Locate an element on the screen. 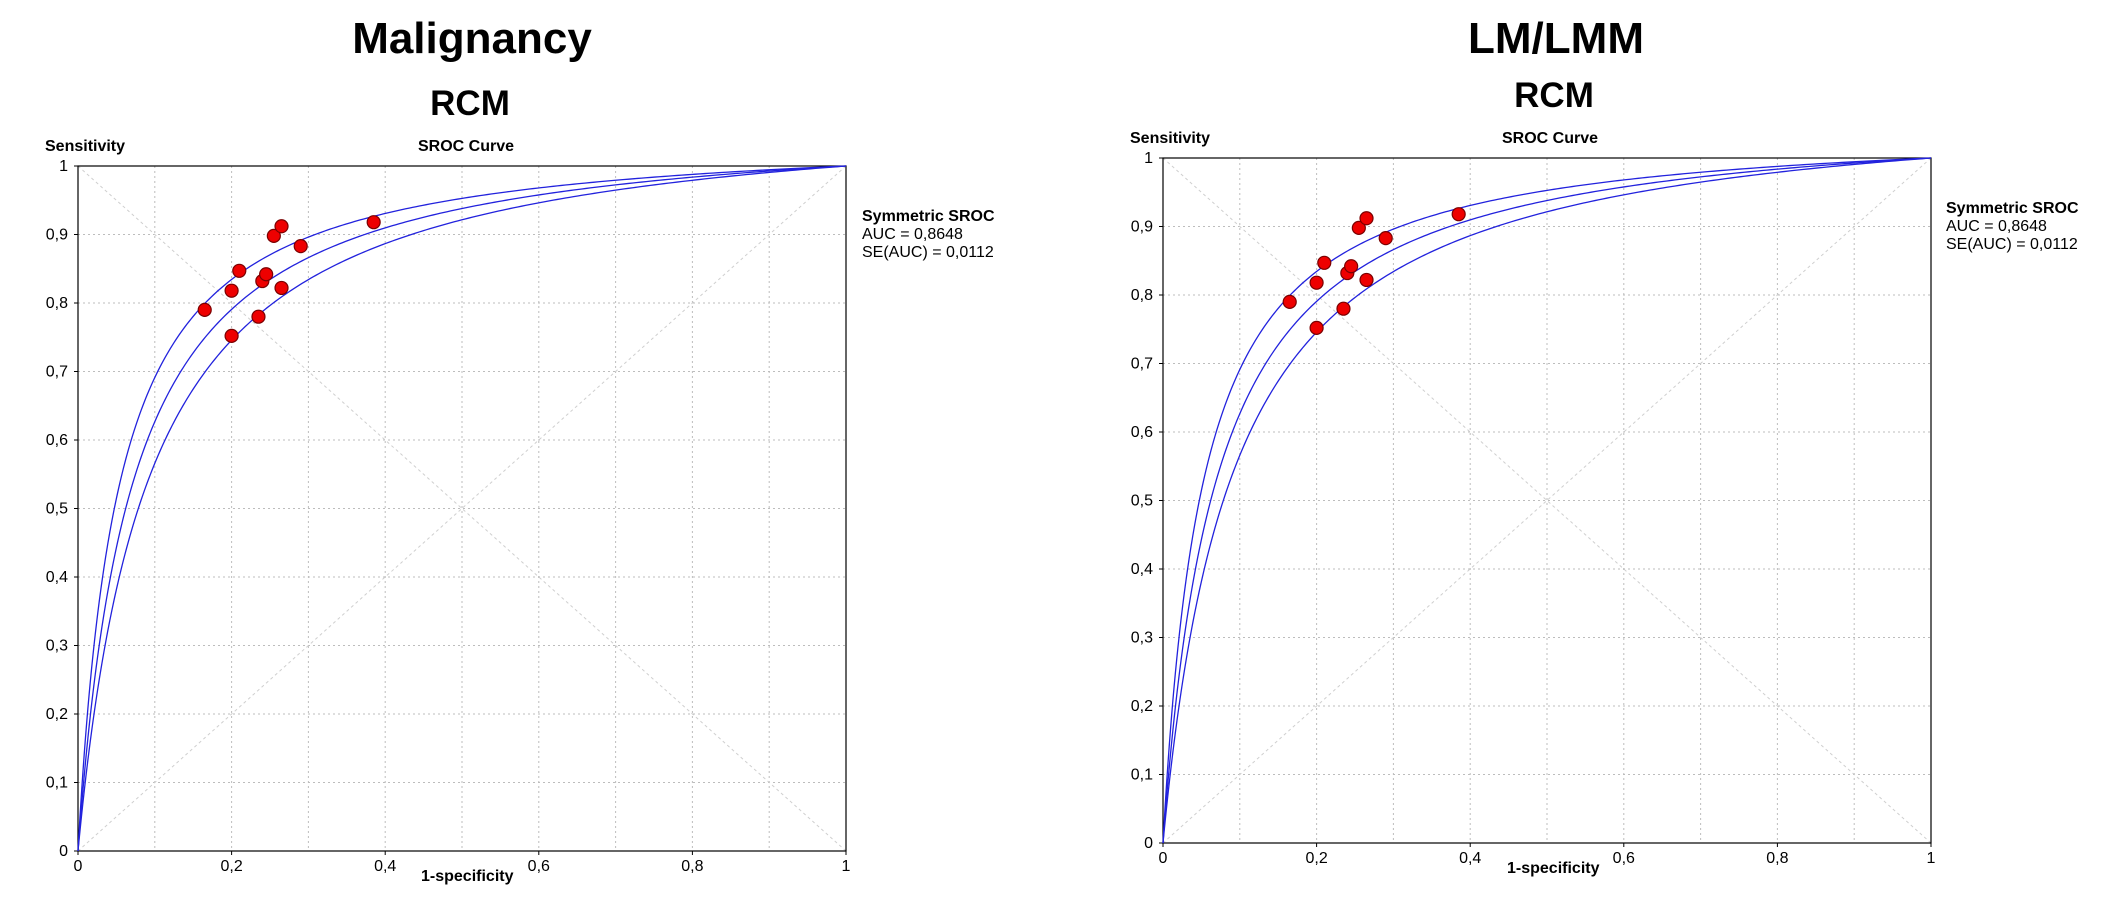 The width and height of the screenshot is (2128, 908). panel-heading: Malignancy is located at coordinates (472, 38).